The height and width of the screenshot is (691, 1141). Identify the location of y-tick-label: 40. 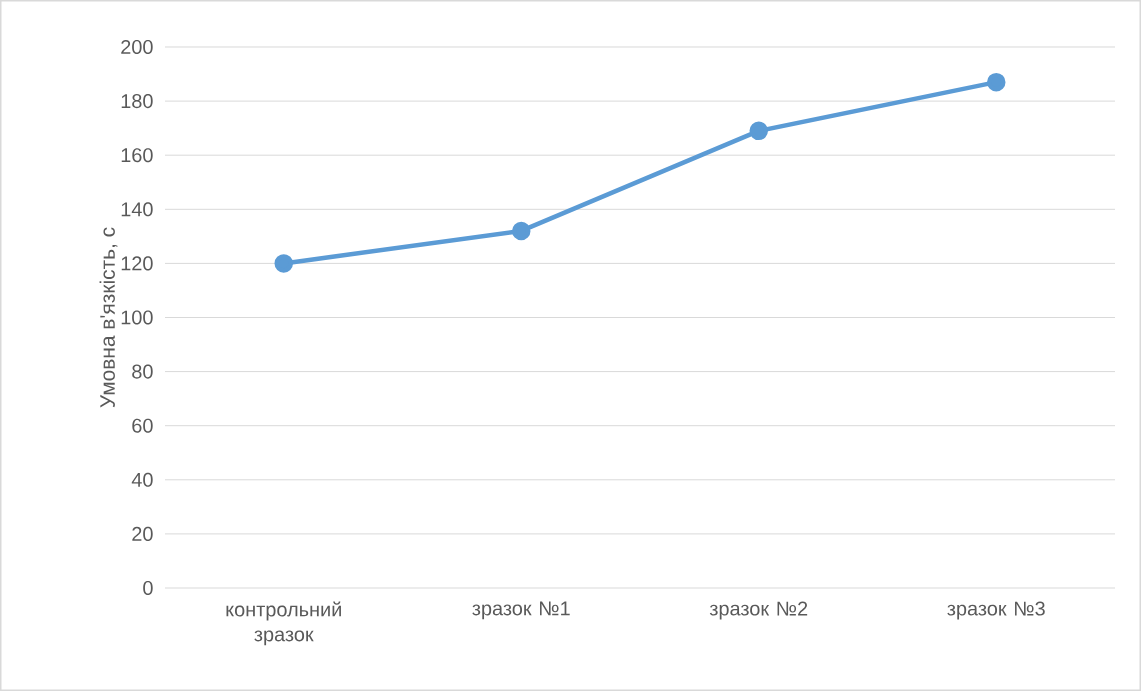
(142, 479).